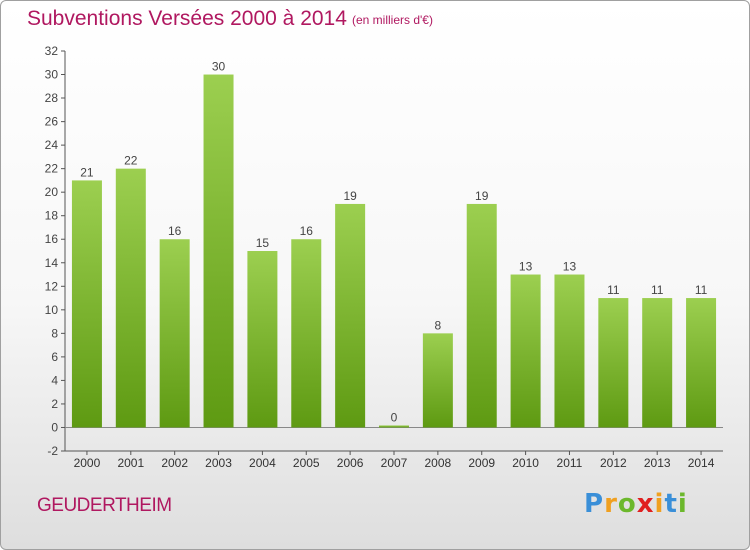  I want to click on data-label-2010: 13, so click(526, 267).